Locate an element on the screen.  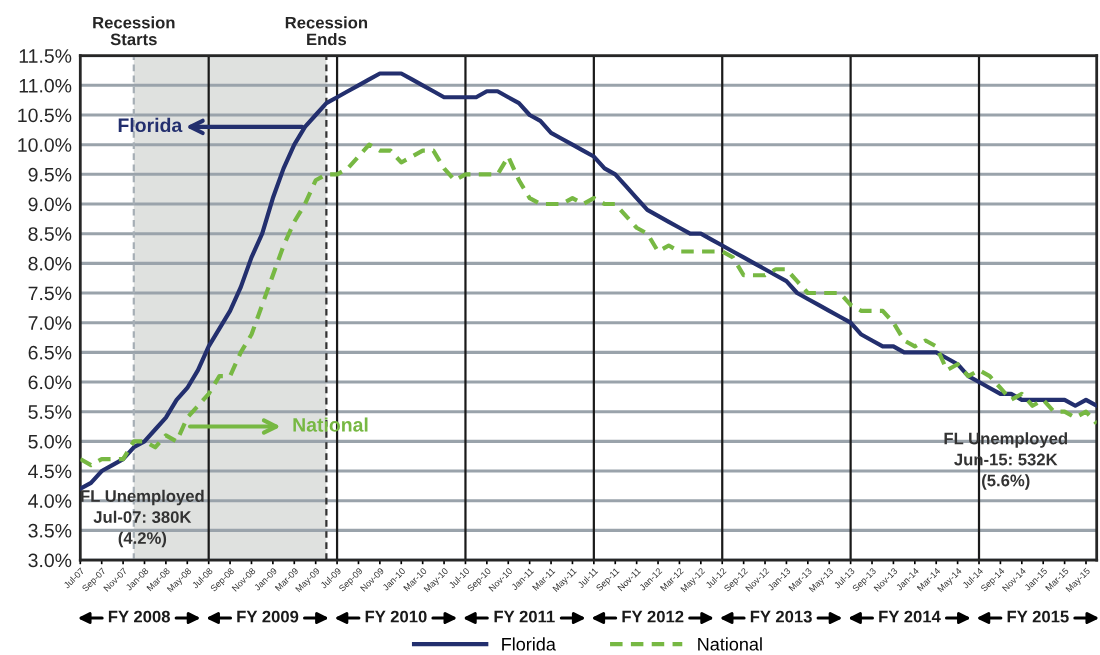
y-tick-label: 6.0% is located at coordinates (50, 382).